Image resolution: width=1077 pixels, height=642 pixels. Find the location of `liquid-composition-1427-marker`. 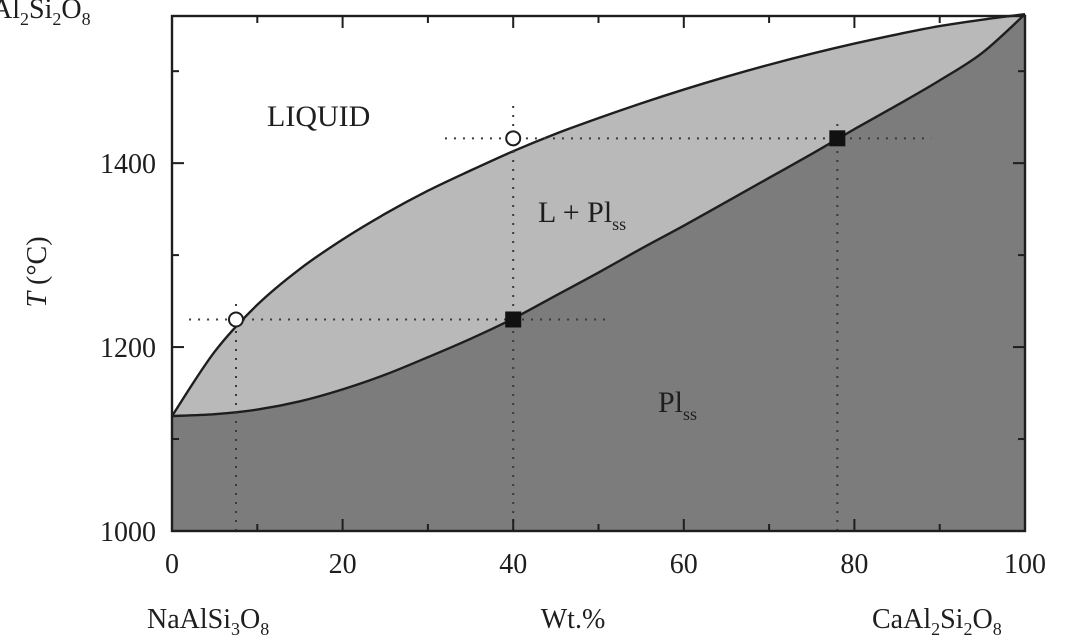

liquid-composition-1427-marker is located at coordinates (513, 138).